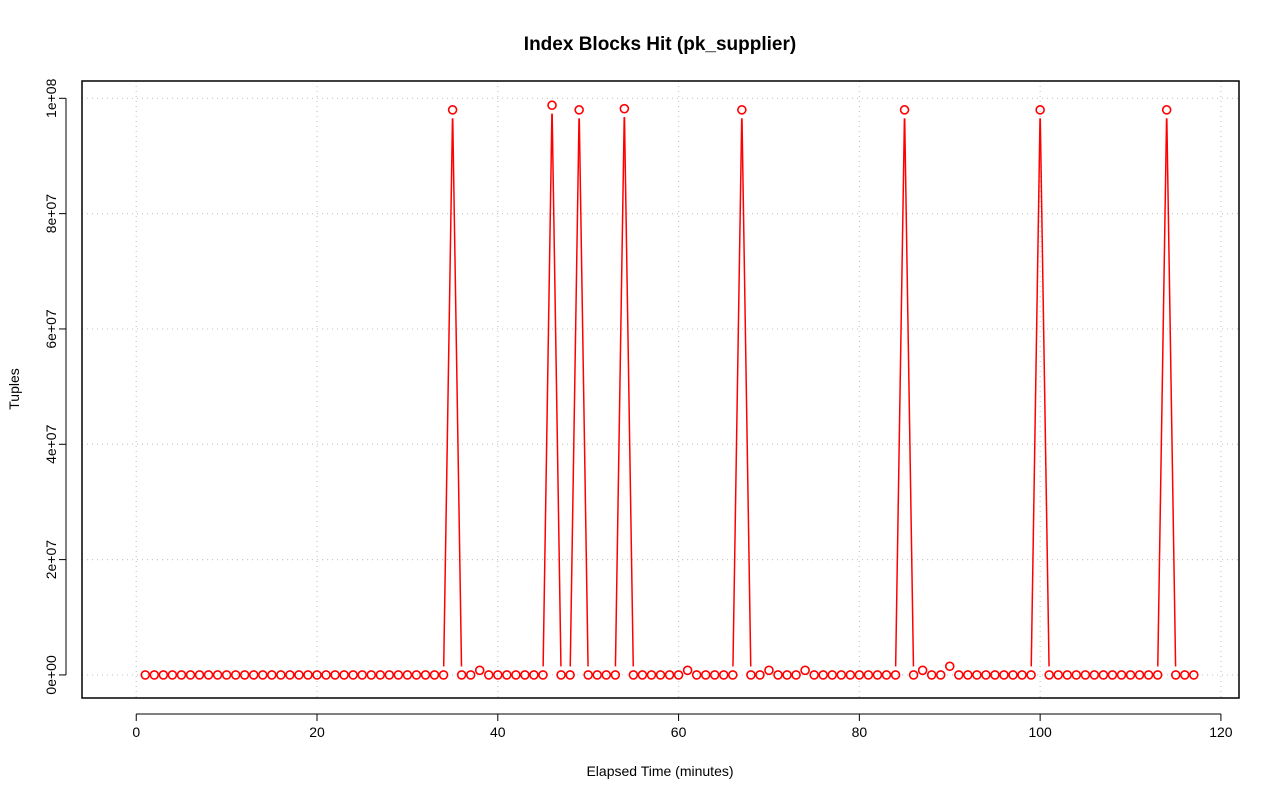  I want to click on x-tick-label-4: 80, so click(860, 732).